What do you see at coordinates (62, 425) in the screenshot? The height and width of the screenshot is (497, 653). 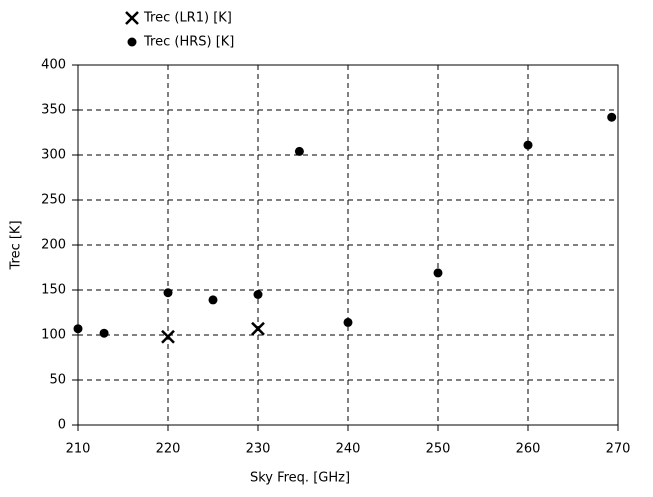 I see `y-tick-label: 0` at bounding box center [62, 425].